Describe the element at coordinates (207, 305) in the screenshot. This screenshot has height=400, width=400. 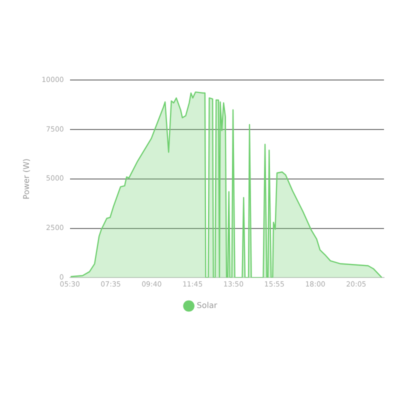
I see `legend-label: Solar` at that location.